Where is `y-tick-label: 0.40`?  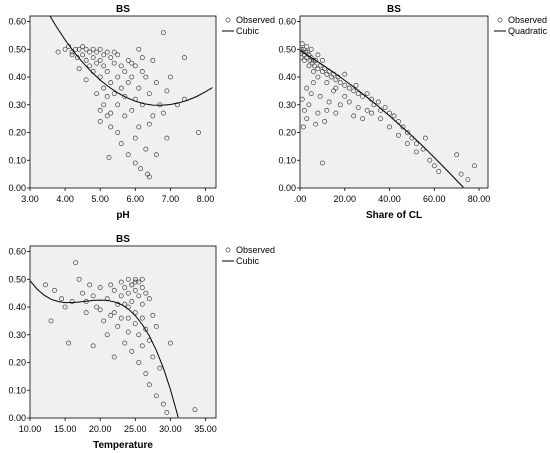
y-tick-label: 0.40 is located at coordinates (287, 77).